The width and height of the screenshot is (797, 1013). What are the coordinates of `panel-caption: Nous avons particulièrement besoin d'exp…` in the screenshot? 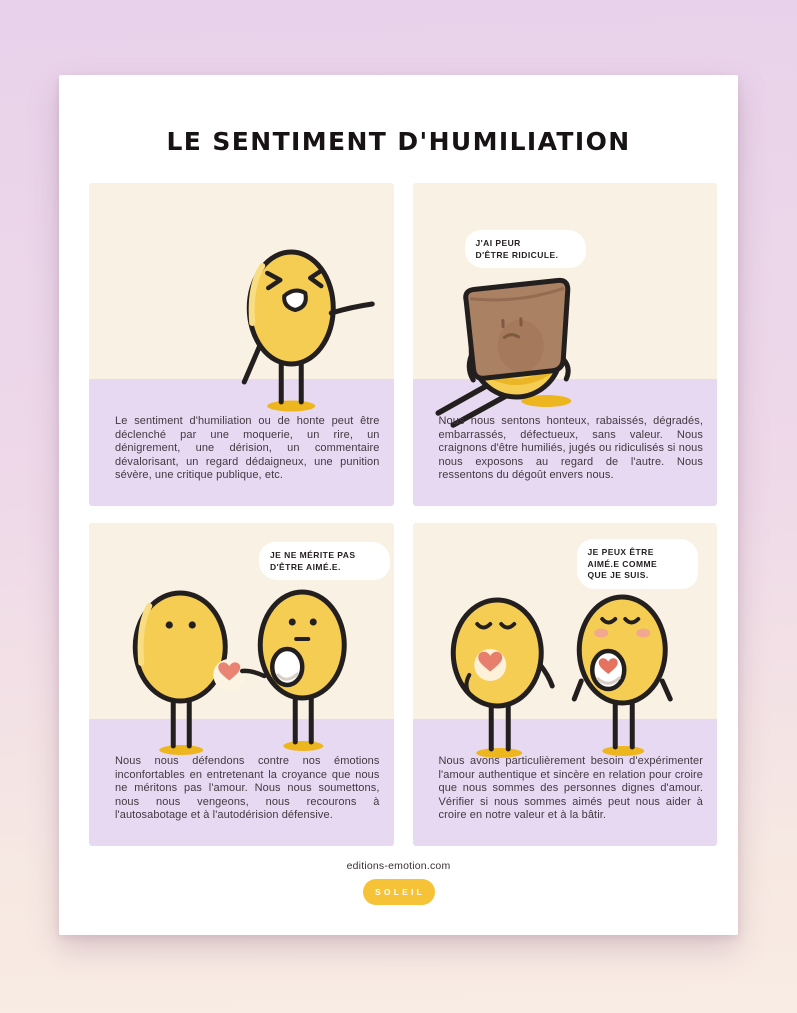 It's located at (570, 788).